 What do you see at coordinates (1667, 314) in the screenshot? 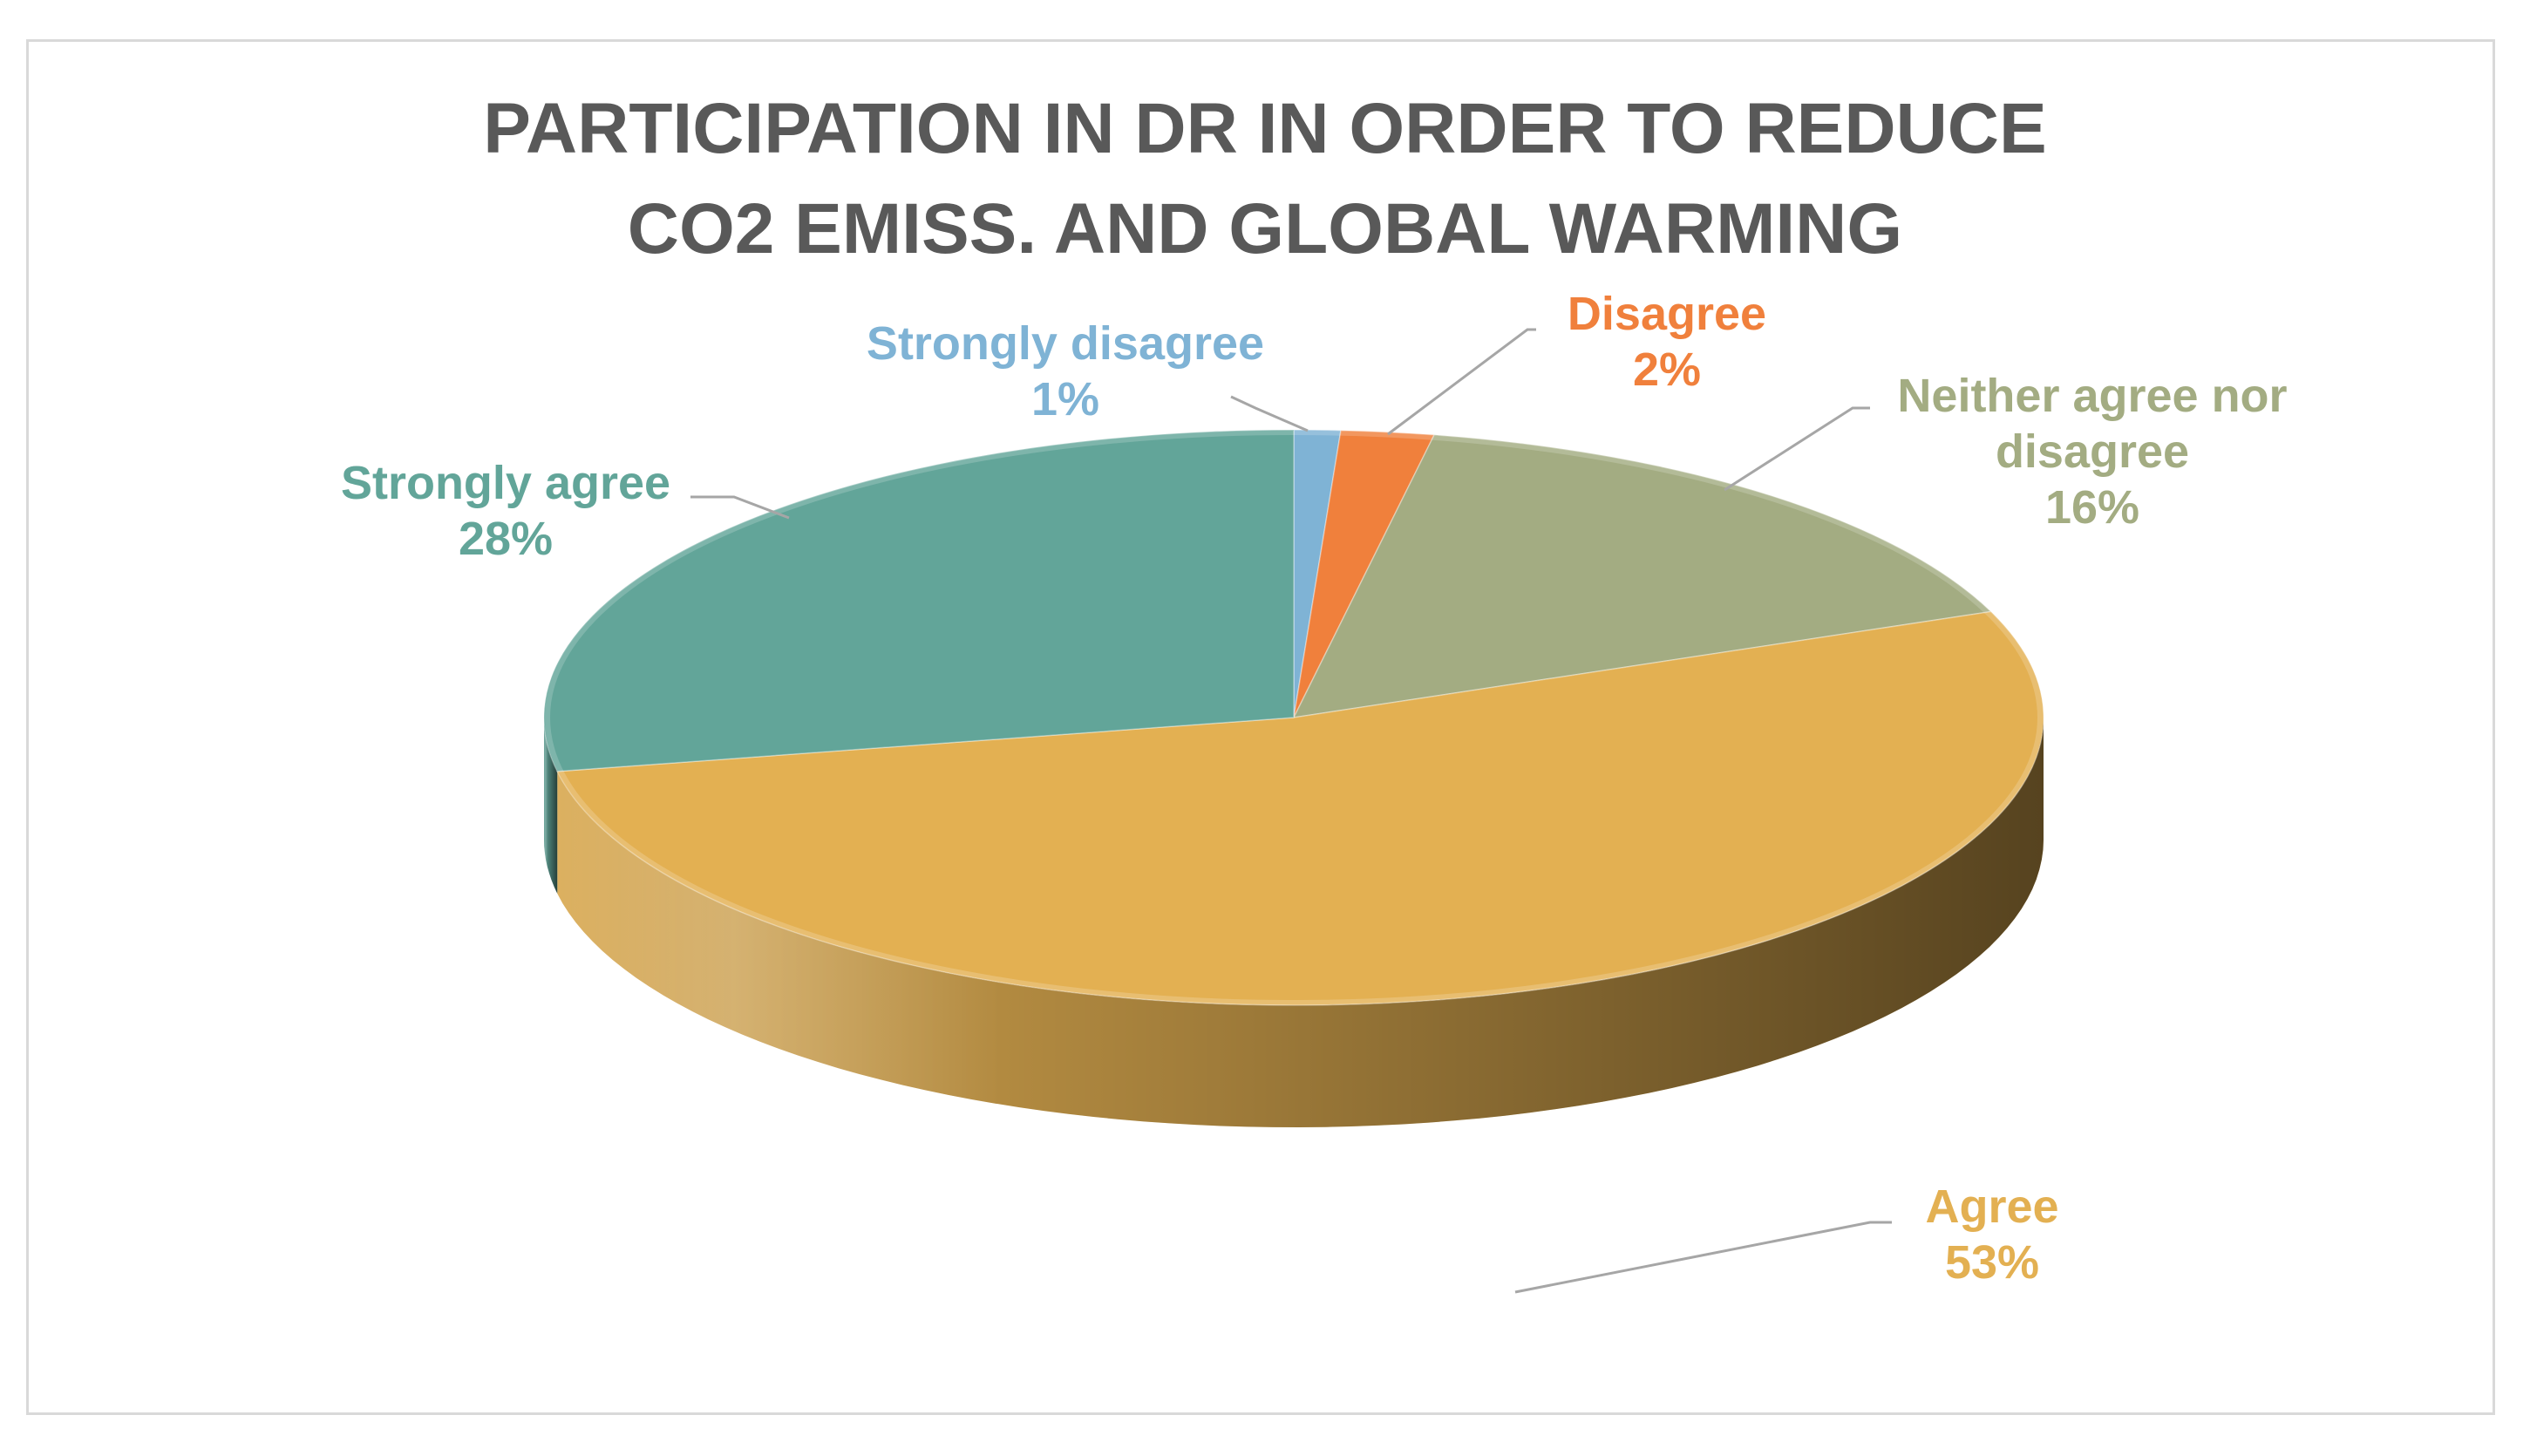
I see `label-disagree: Disagree` at bounding box center [1667, 314].